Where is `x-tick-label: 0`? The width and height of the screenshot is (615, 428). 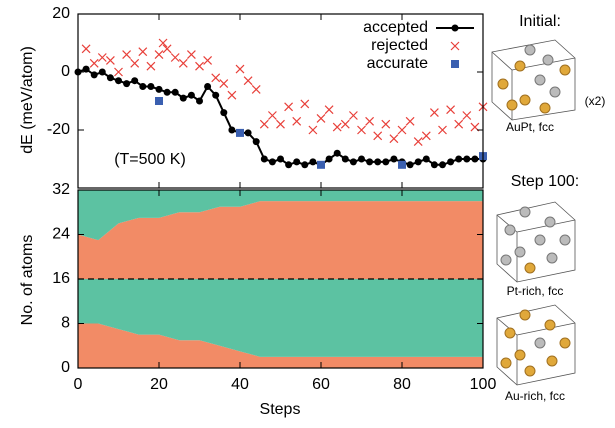
x-tick-label: 0 is located at coordinates (78, 384).